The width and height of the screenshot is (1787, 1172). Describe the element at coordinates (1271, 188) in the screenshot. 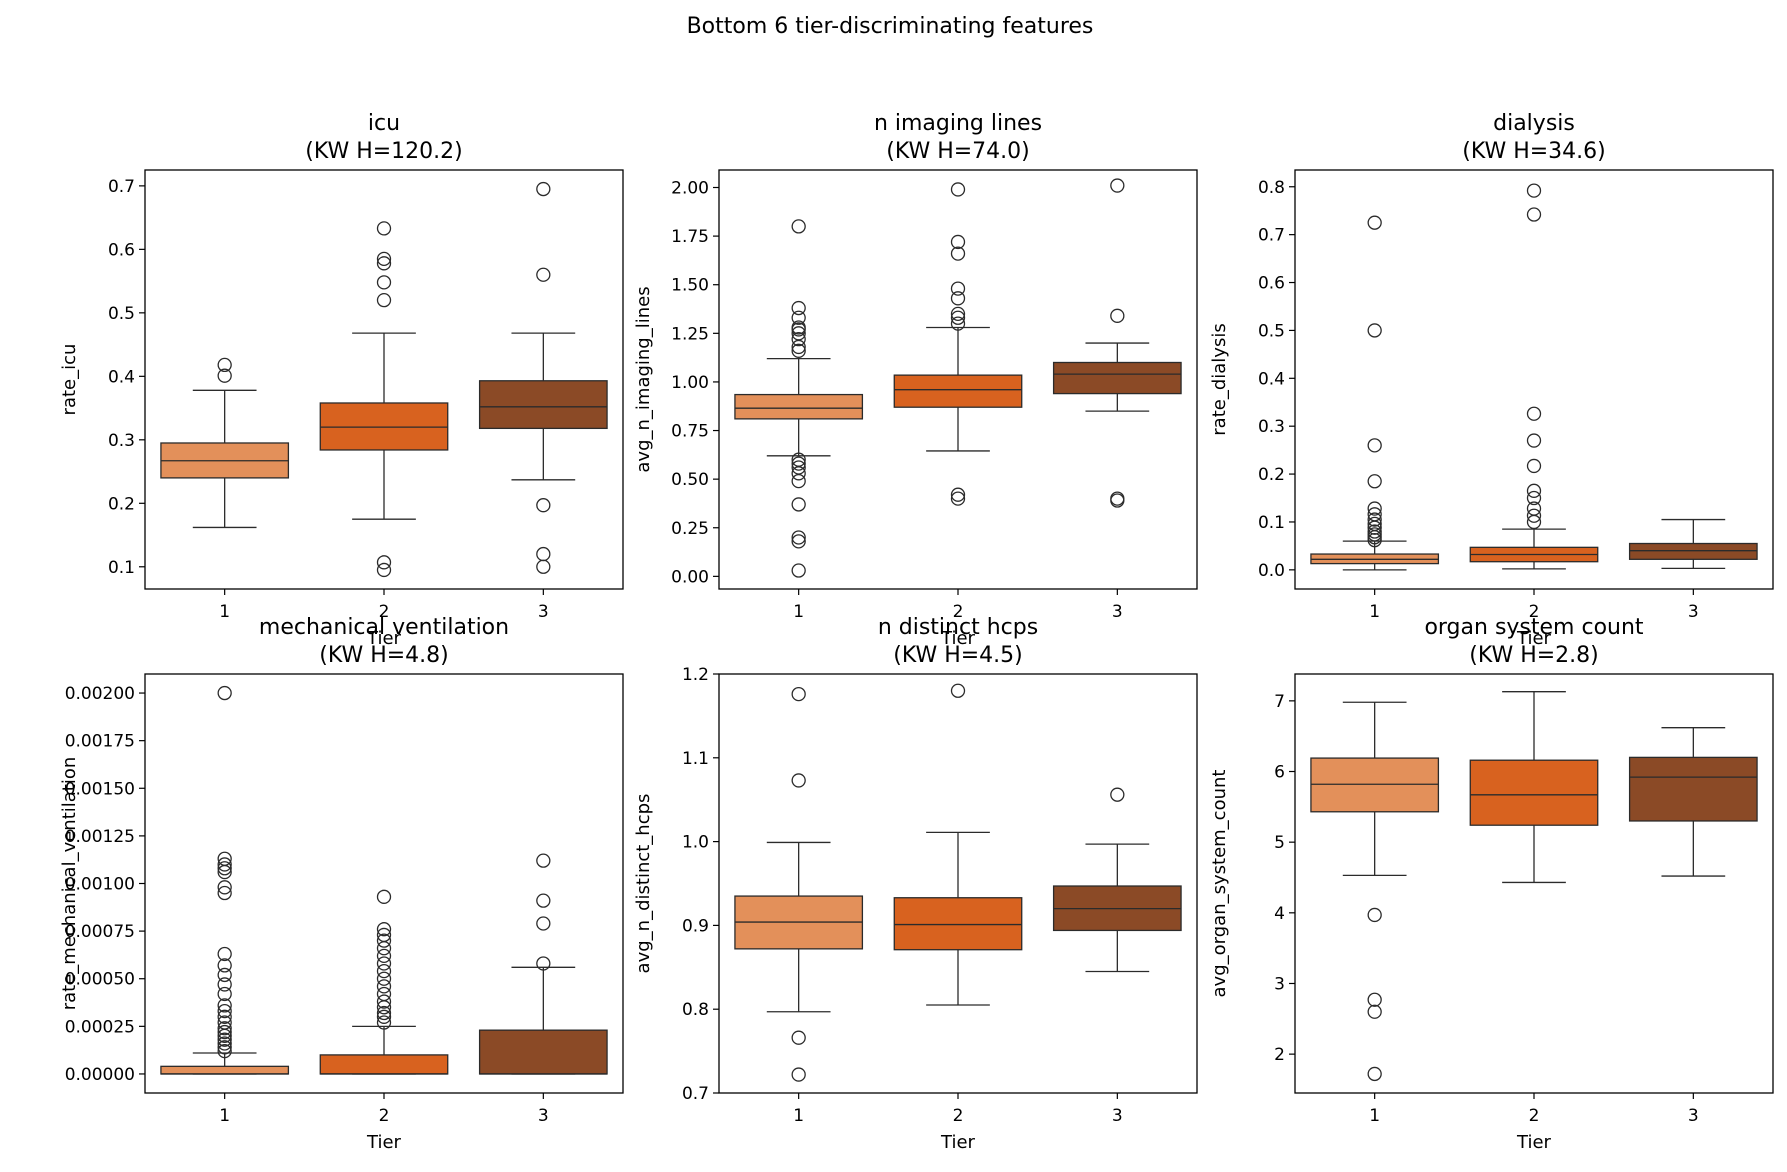

I see `y-tick-label: 0.8` at that location.